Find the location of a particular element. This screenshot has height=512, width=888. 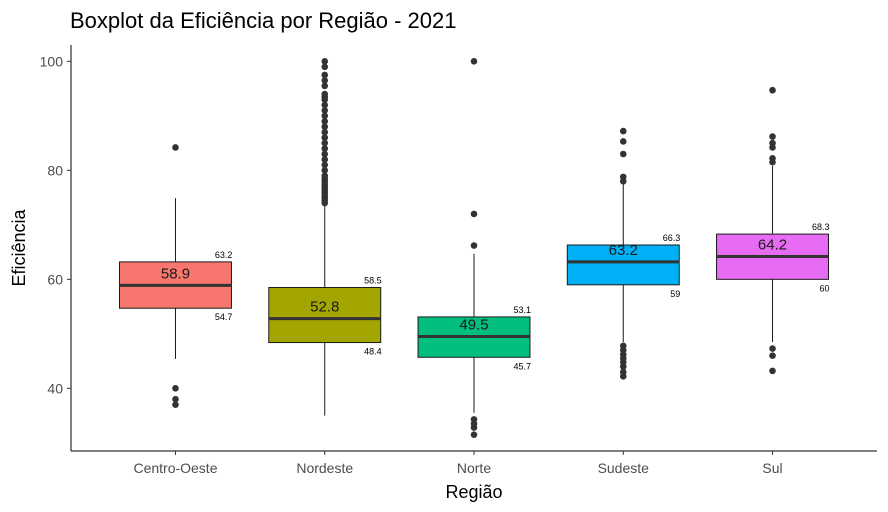

median-label: 58.9 is located at coordinates (175, 273).